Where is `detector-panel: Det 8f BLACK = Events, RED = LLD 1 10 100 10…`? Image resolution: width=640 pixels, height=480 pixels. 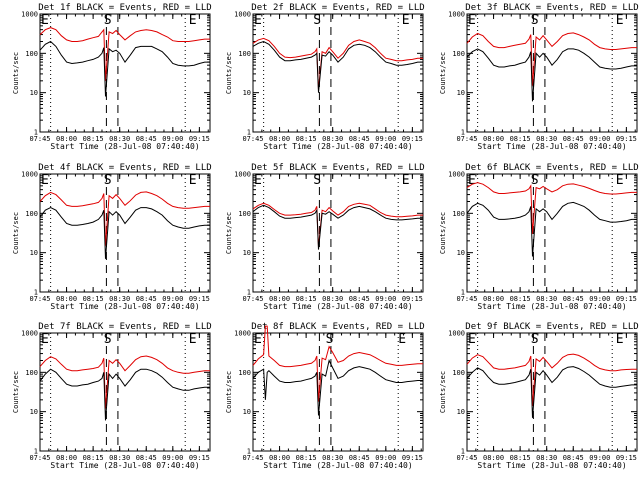
detector-panel: Det 8f BLACK = Events, RED = LLD 1 10 100 10… is located at coordinates (325, 396).